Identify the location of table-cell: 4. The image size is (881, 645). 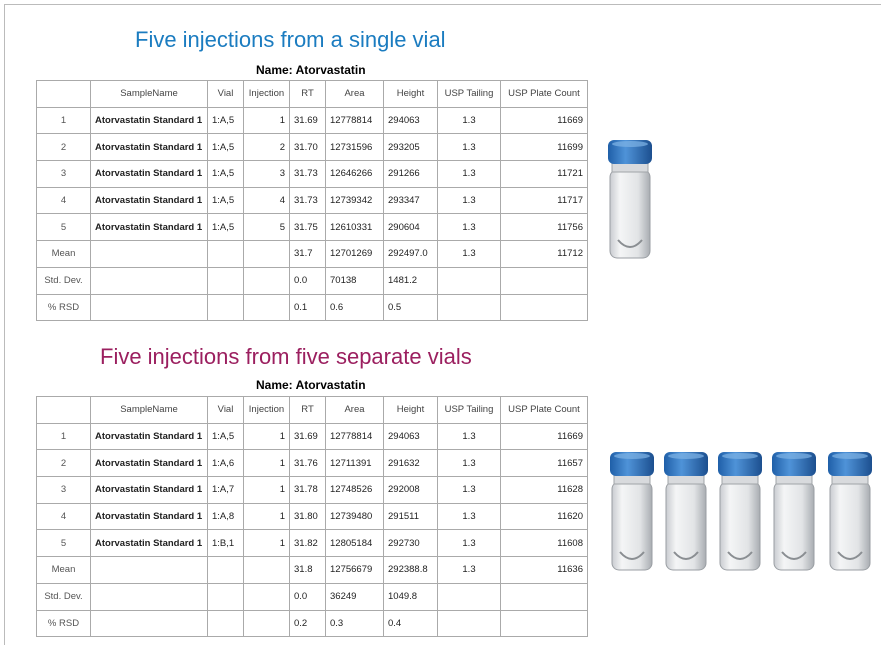
(63, 200).